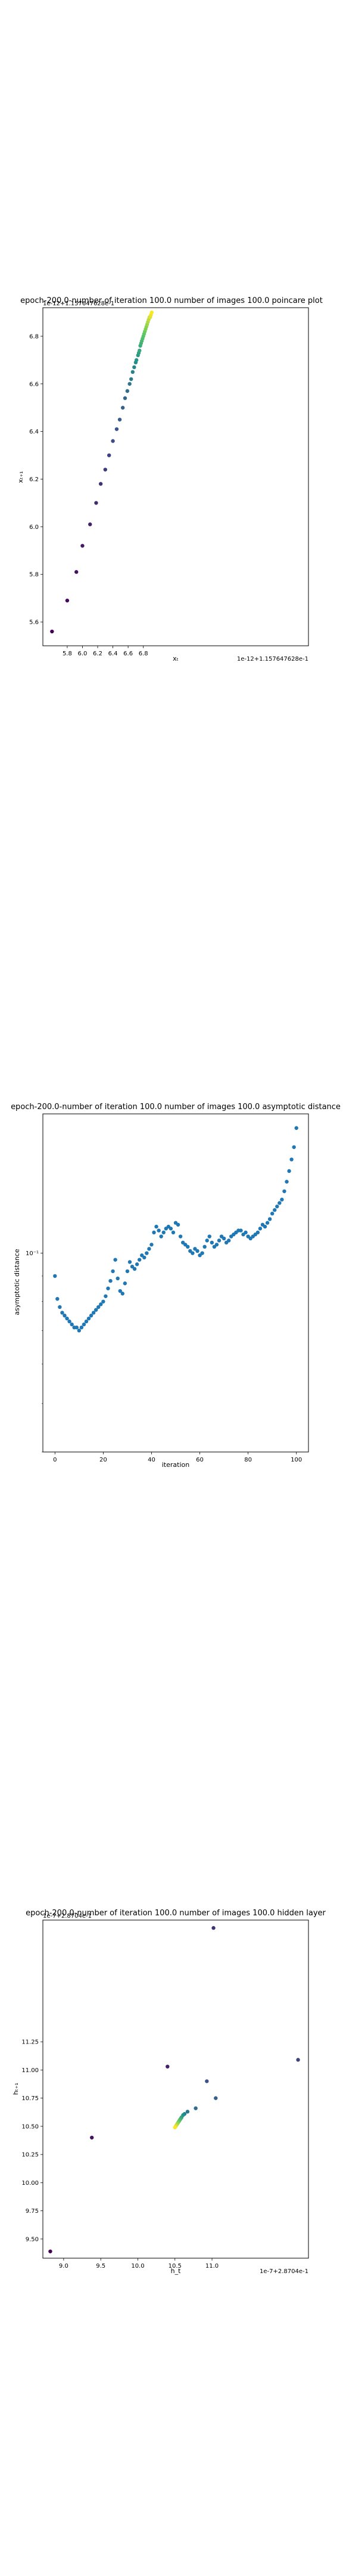 This screenshot has width=343, height=2576. Describe the element at coordinates (34, 480) in the screenshot. I see `y-tick-label: 6.2` at that location.